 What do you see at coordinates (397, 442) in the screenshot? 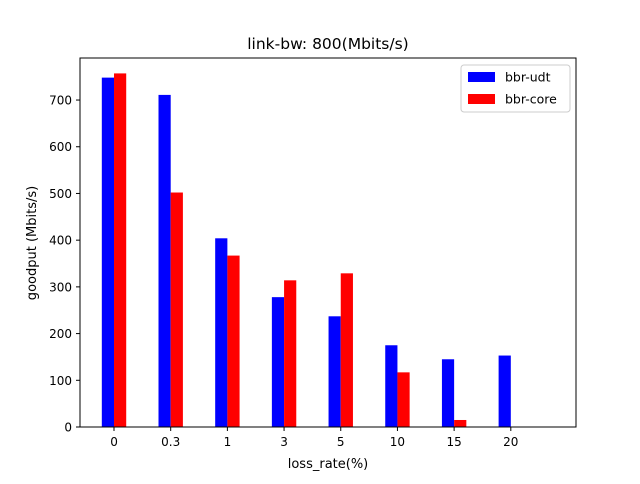
I see `x-tick-label: 10` at bounding box center [397, 442].